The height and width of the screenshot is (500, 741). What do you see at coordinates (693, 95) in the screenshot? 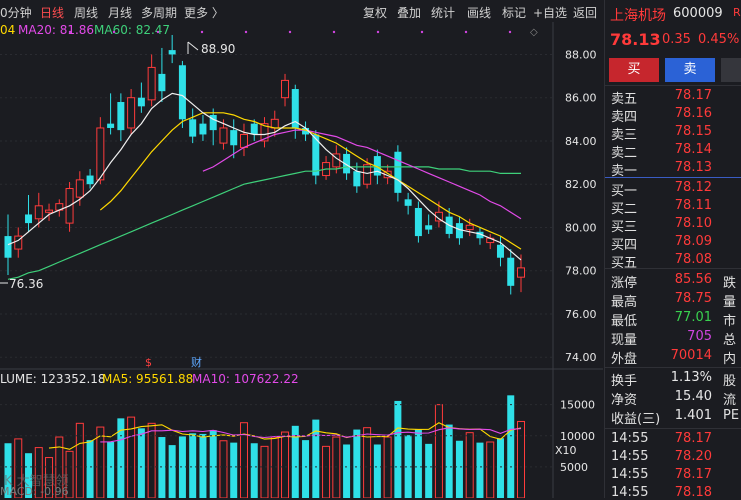
I see `ask-level-value: 78.17` at bounding box center [693, 95].